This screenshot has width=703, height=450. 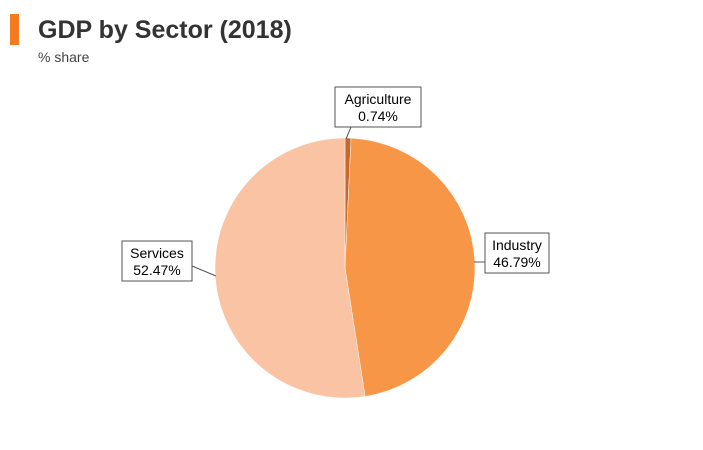 I want to click on slice-value-label: 52.47%, so click(x=156, y=270).